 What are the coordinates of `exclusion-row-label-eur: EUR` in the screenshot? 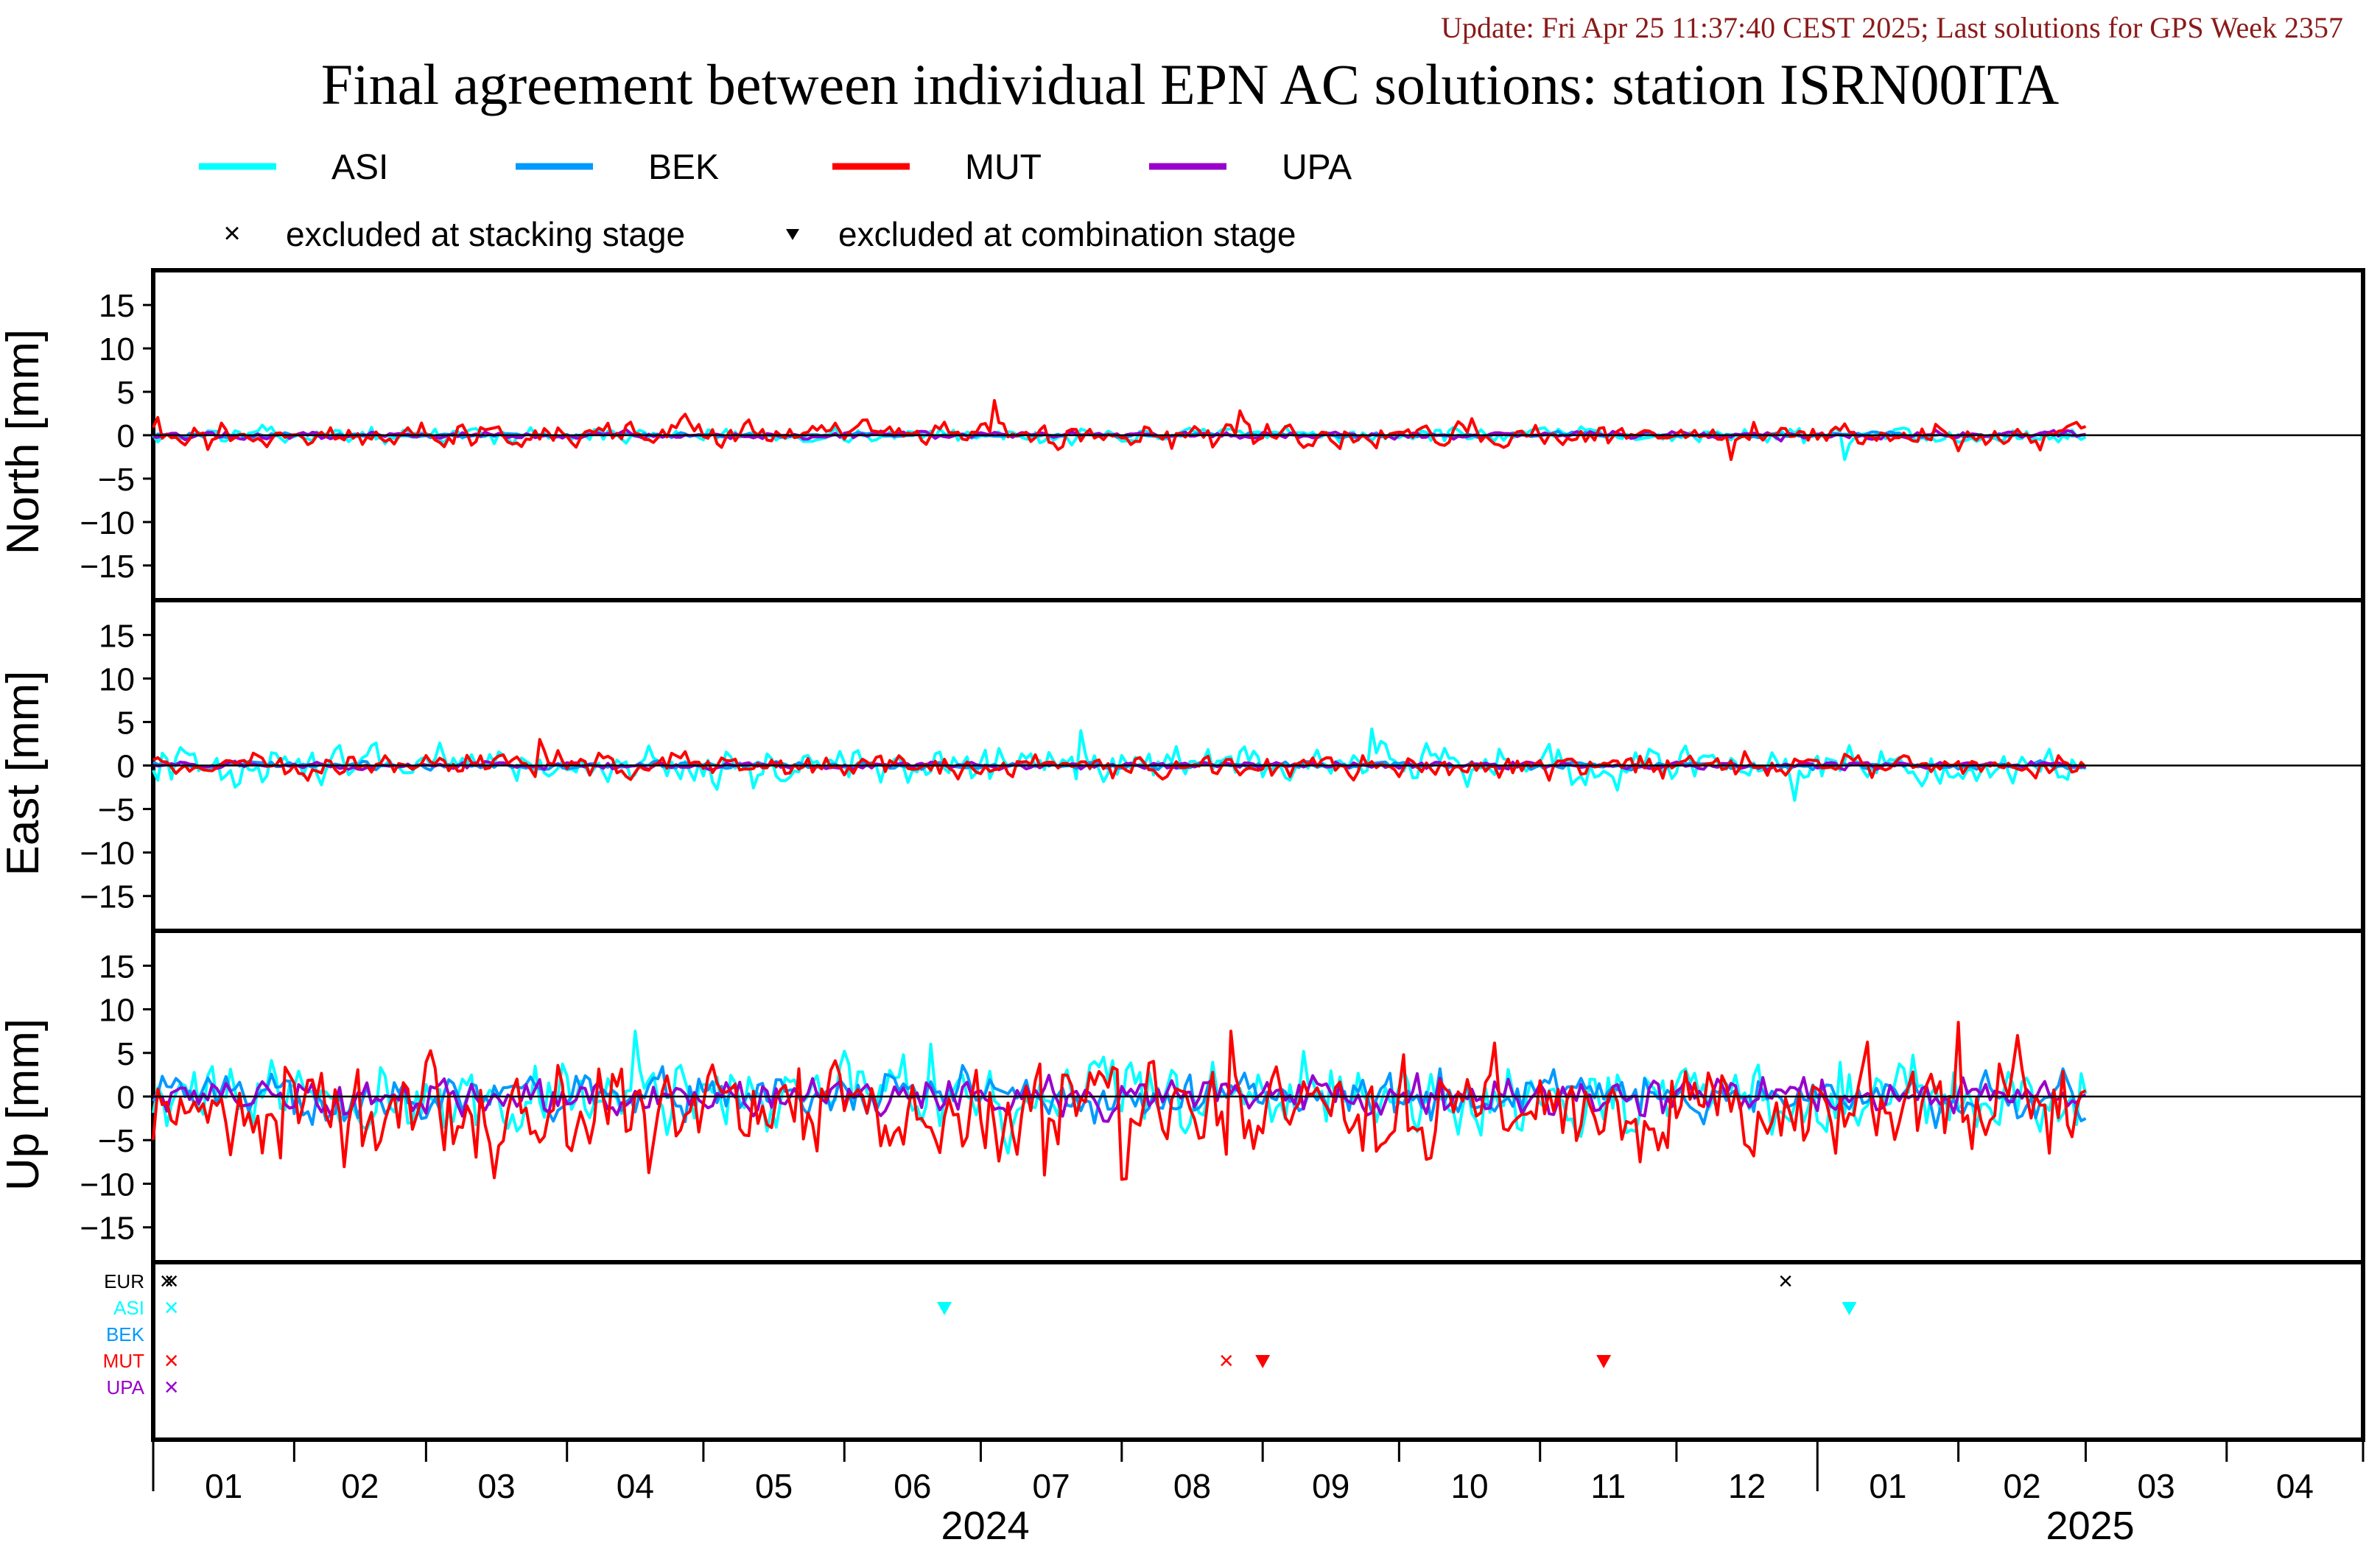 It's located at (124, 1281).